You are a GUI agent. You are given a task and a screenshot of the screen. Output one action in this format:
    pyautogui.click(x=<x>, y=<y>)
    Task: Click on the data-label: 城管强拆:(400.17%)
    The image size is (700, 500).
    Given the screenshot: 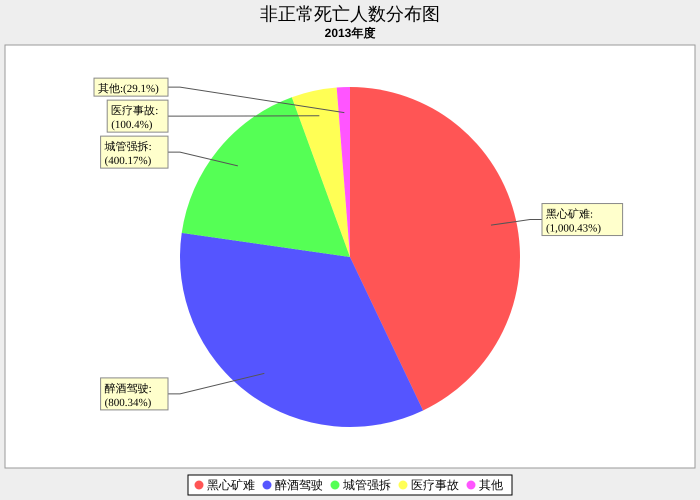 What is the action you would take?
    pyautogui.click(x=128, y=154)
    